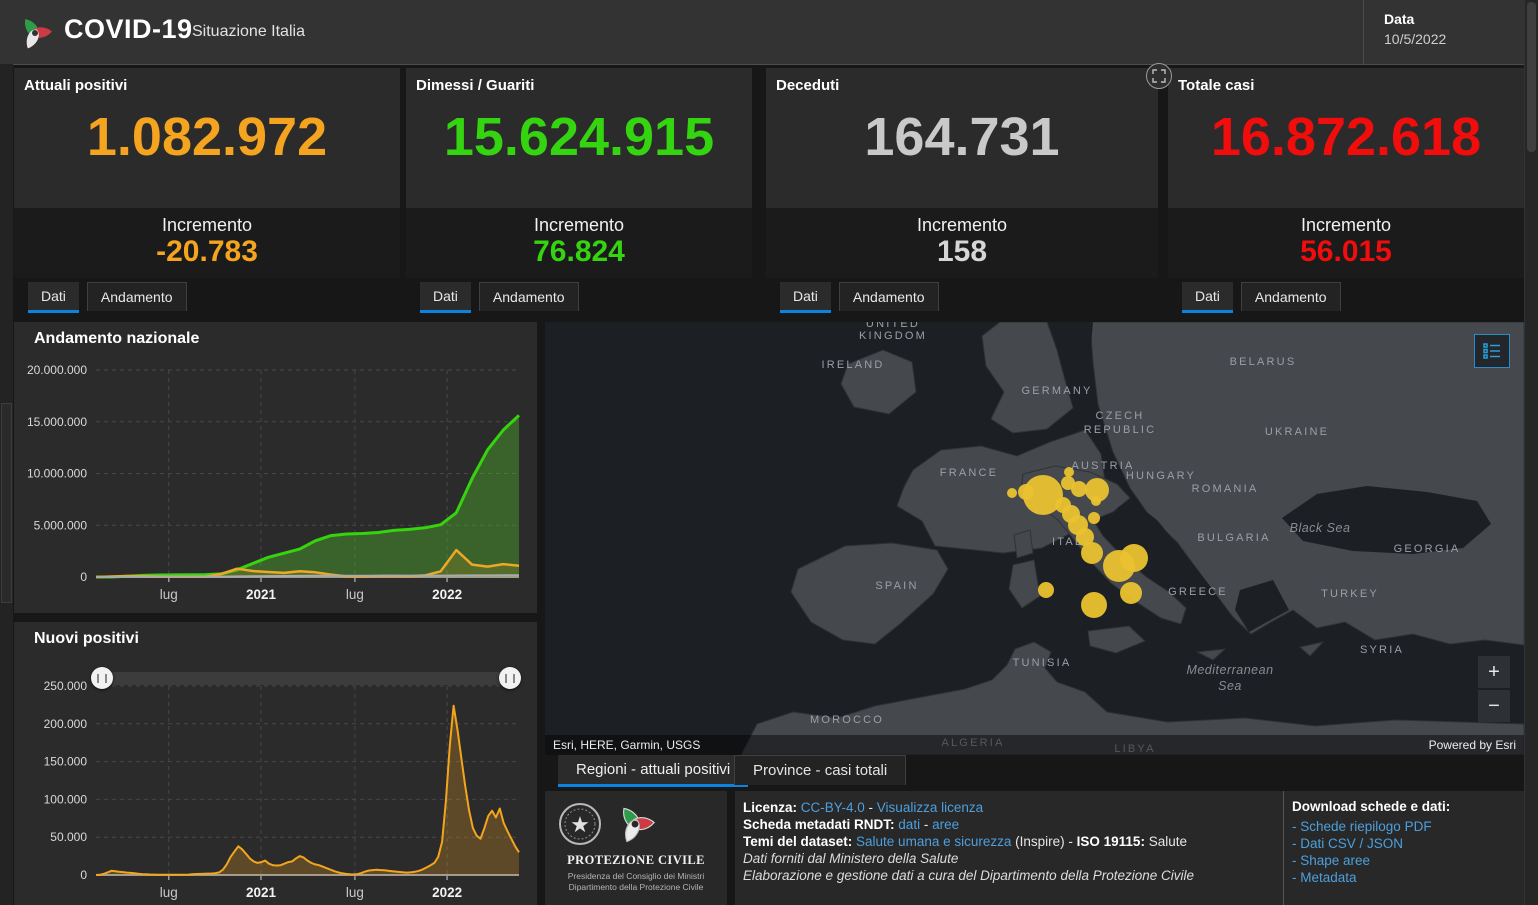 This screenshot has width=1538, height=905. I want to click on license-link: Salute umana e sicurezza, so click(932, 841).